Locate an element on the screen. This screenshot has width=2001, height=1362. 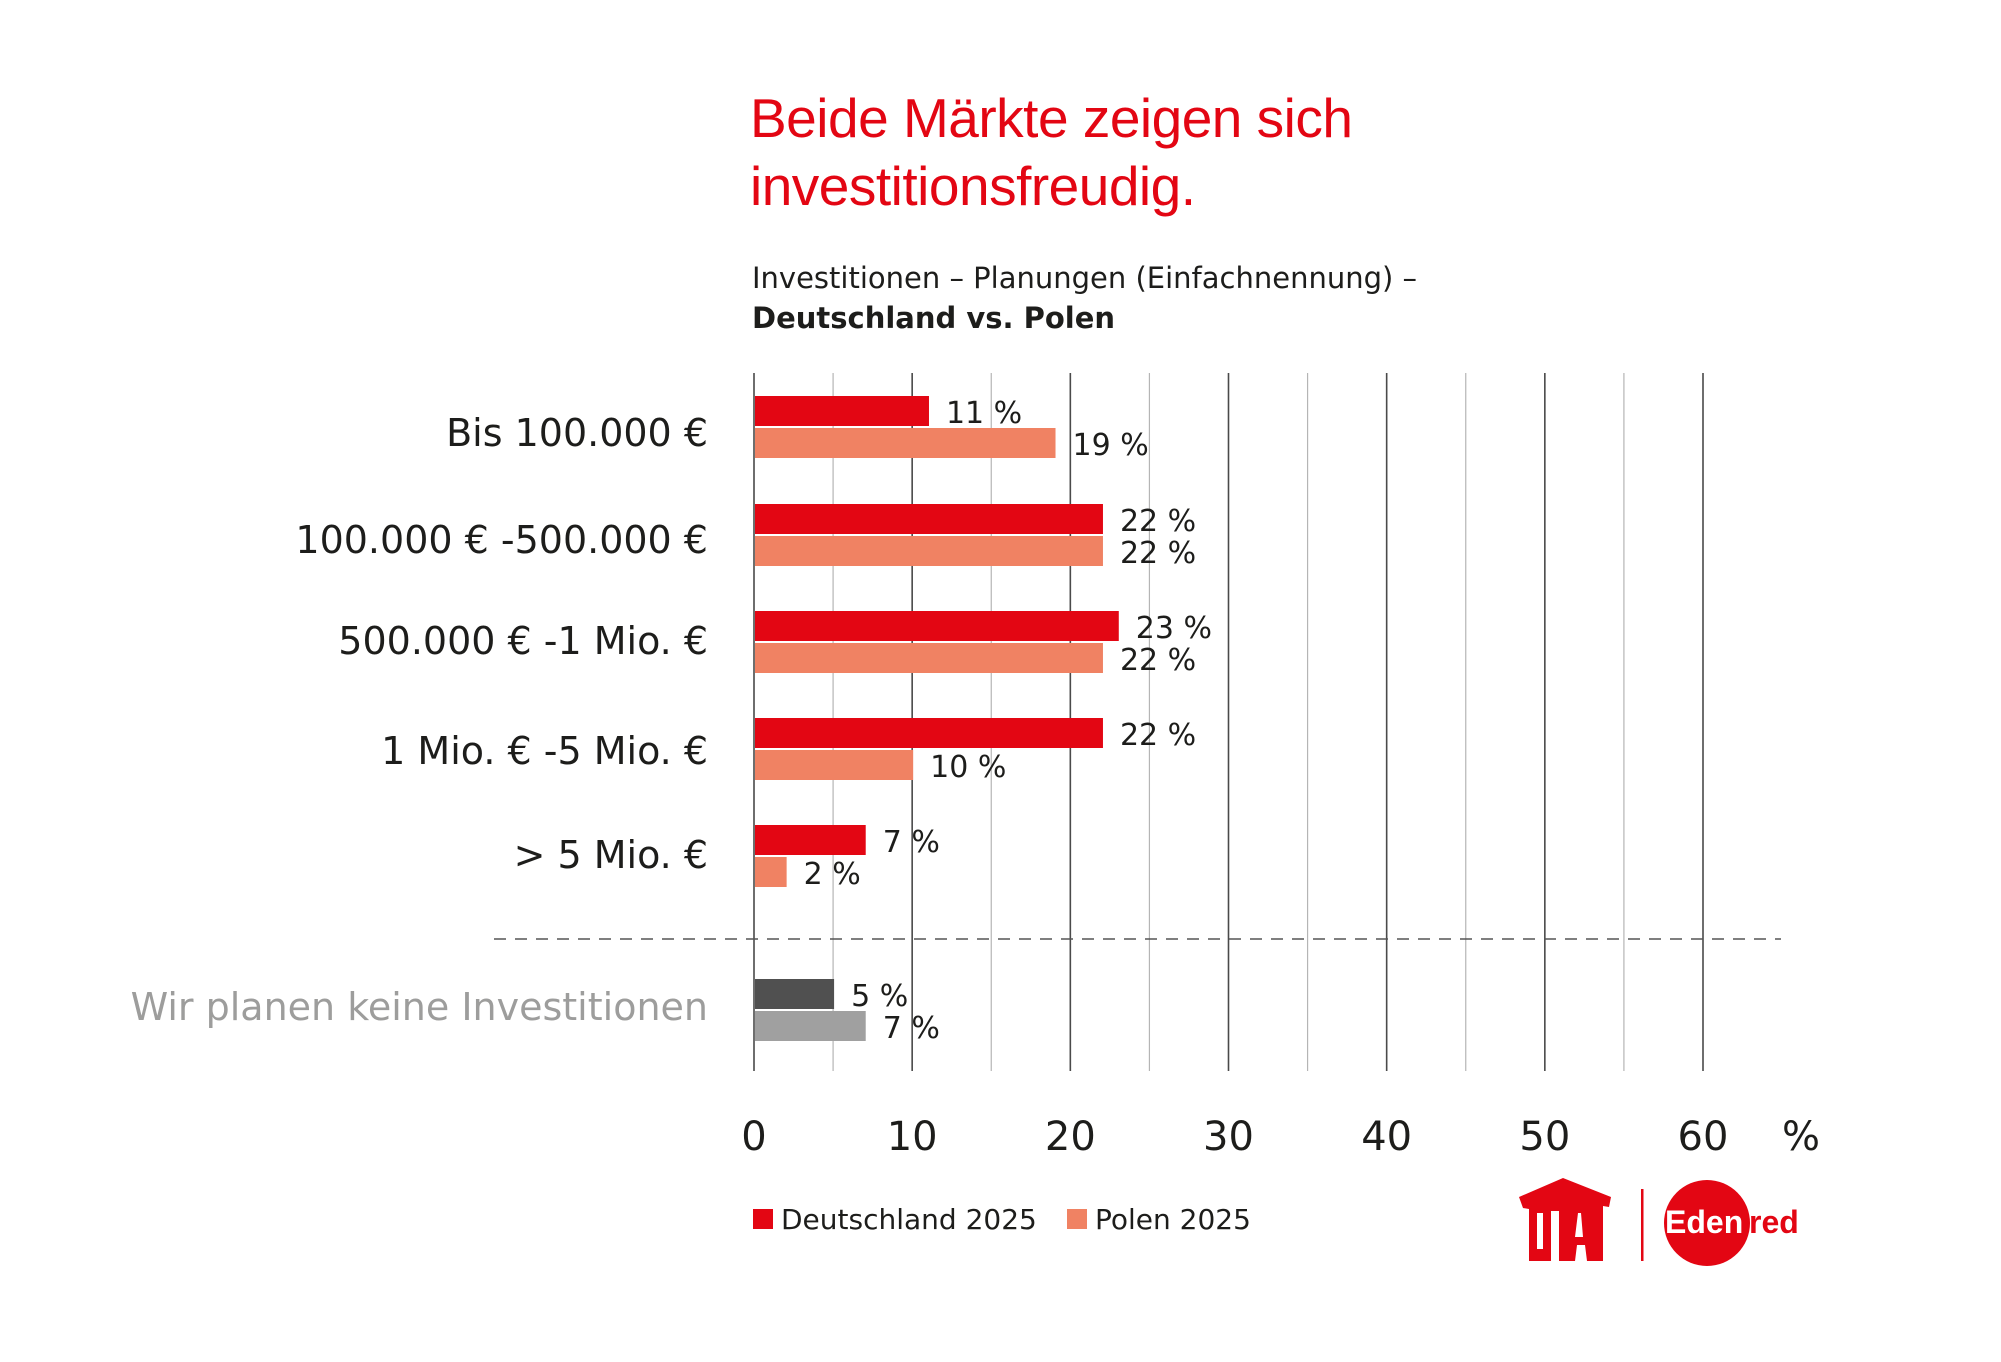
category-label: Bis 100.000 € is located at coordinates (577, 433).